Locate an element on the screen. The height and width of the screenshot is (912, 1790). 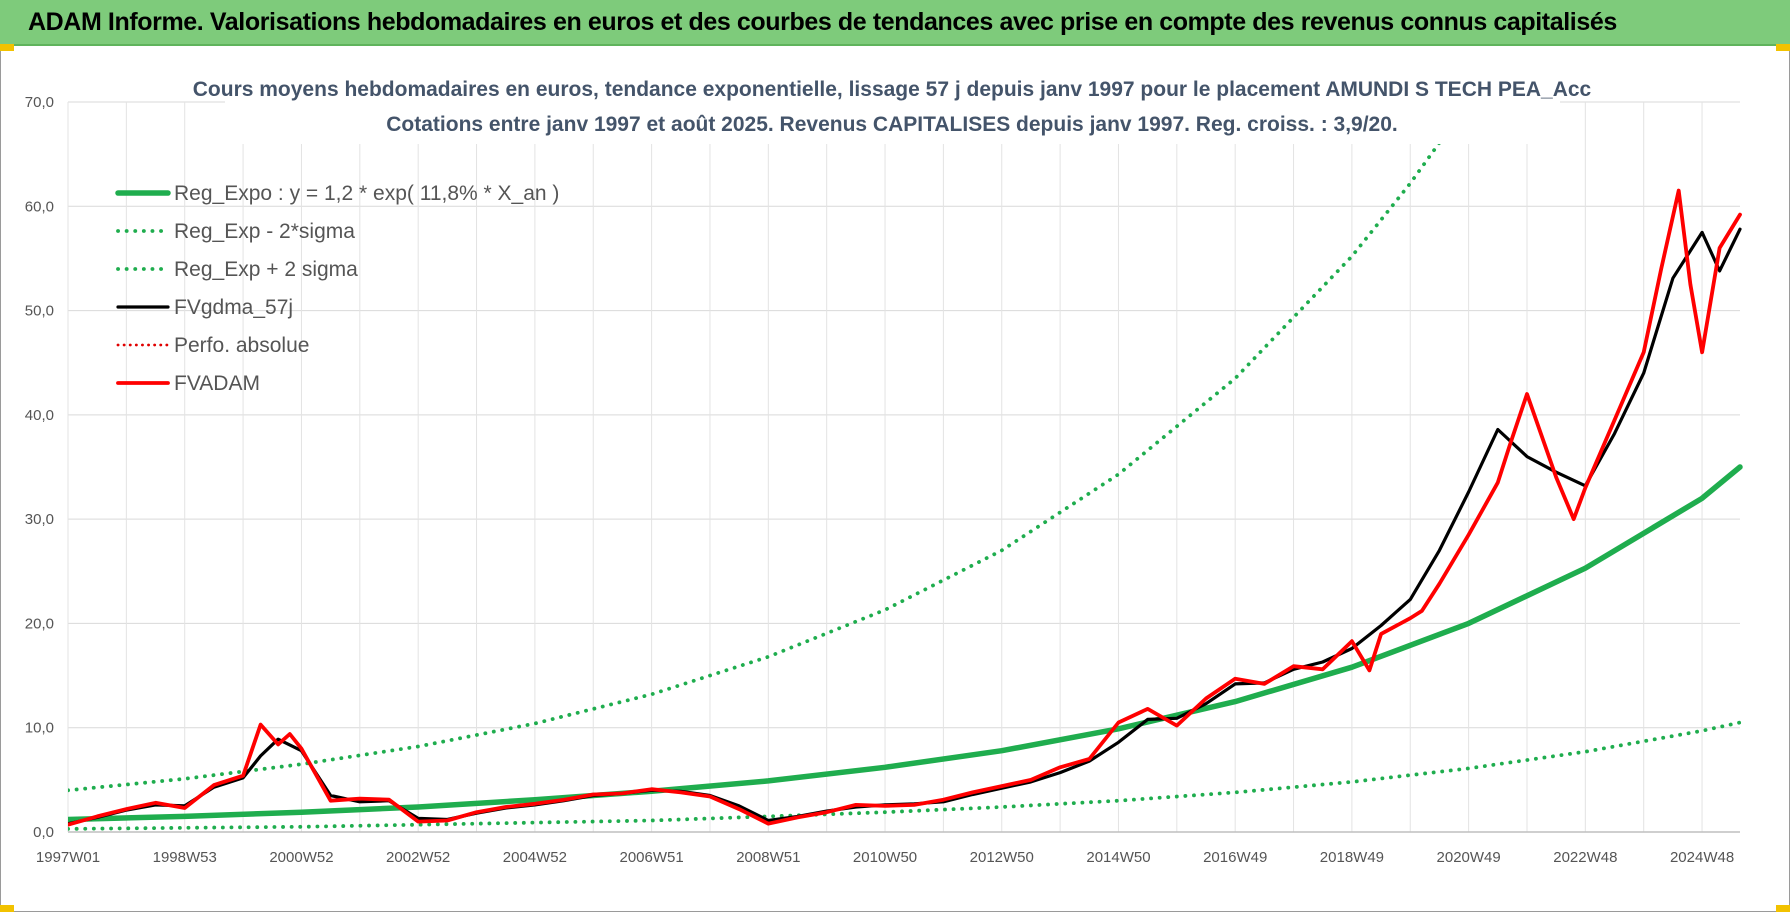
x-tick-label: 2022W48 is located at coordinates (1585, 857).